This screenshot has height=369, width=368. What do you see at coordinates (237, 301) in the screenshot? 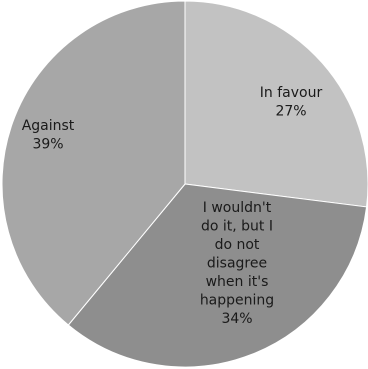
I see `pie-slice-label-line: happening` at bounding box center [237, 301].